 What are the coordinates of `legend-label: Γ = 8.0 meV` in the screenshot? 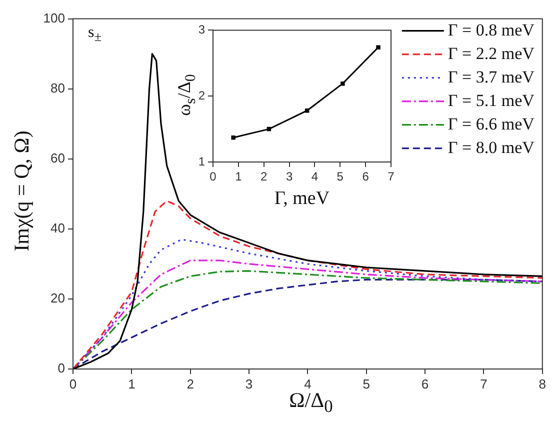 It's located at (492, 147).